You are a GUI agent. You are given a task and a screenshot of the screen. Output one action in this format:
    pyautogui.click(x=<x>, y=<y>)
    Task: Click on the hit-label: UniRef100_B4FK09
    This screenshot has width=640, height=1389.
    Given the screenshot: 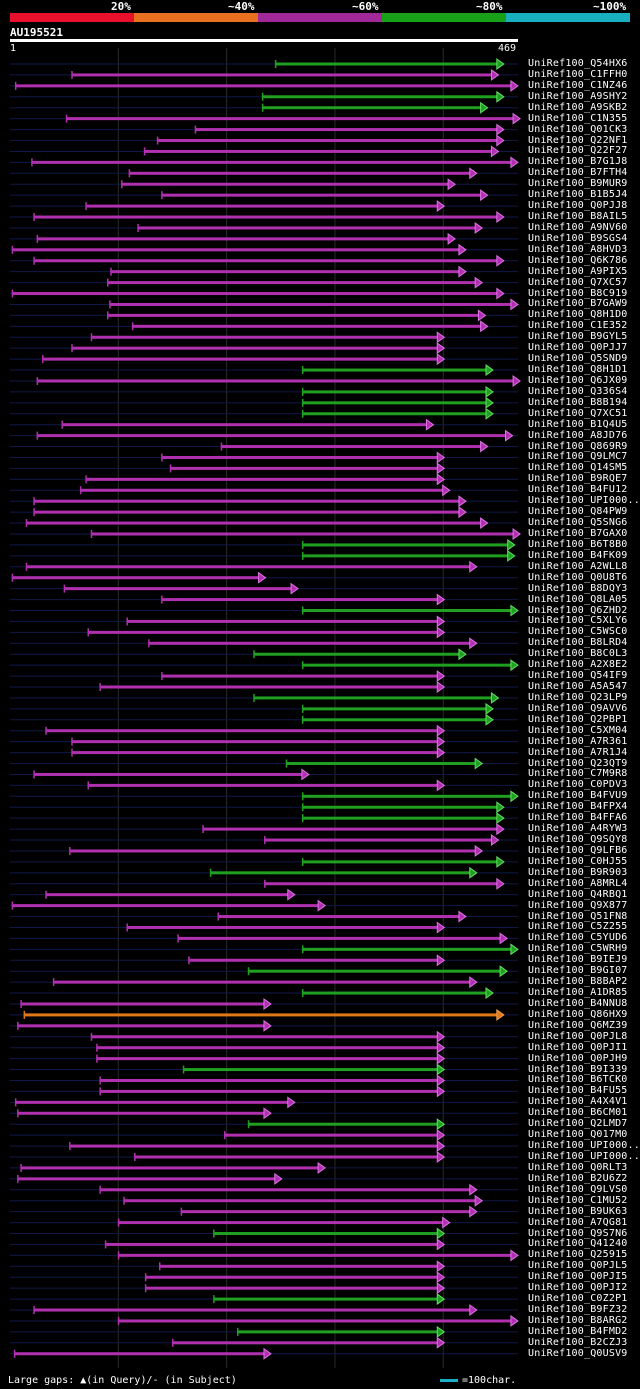 What is the action you would take?
    pyautogui.click(x=578, y=555)
    